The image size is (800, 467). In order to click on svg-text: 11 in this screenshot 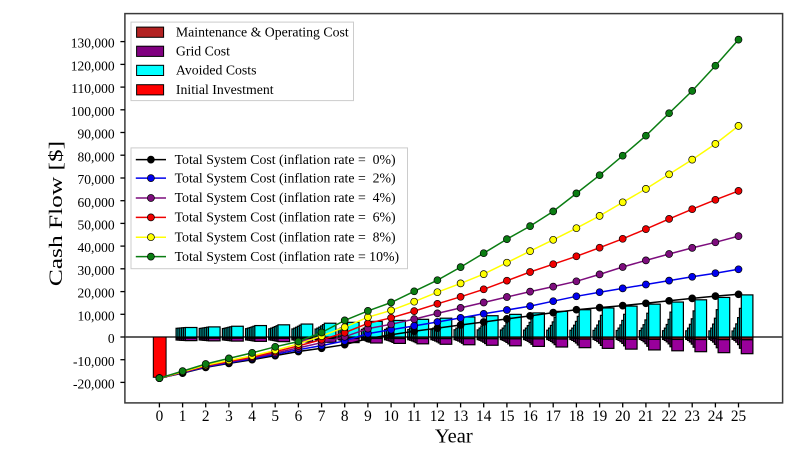, I will do `click(414, 416)`.